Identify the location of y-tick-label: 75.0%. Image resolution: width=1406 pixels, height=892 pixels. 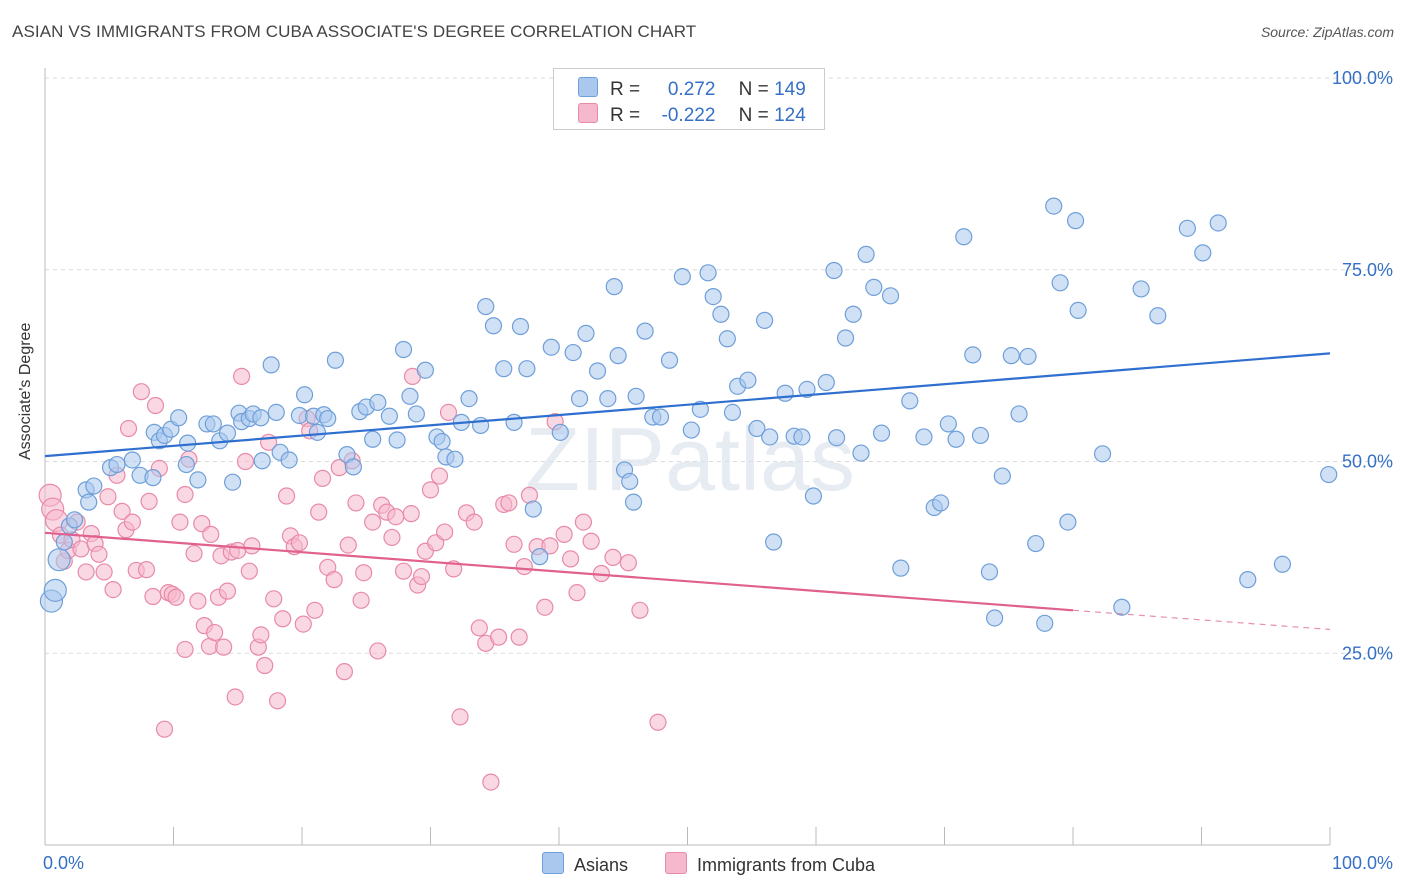
(1367, 270).